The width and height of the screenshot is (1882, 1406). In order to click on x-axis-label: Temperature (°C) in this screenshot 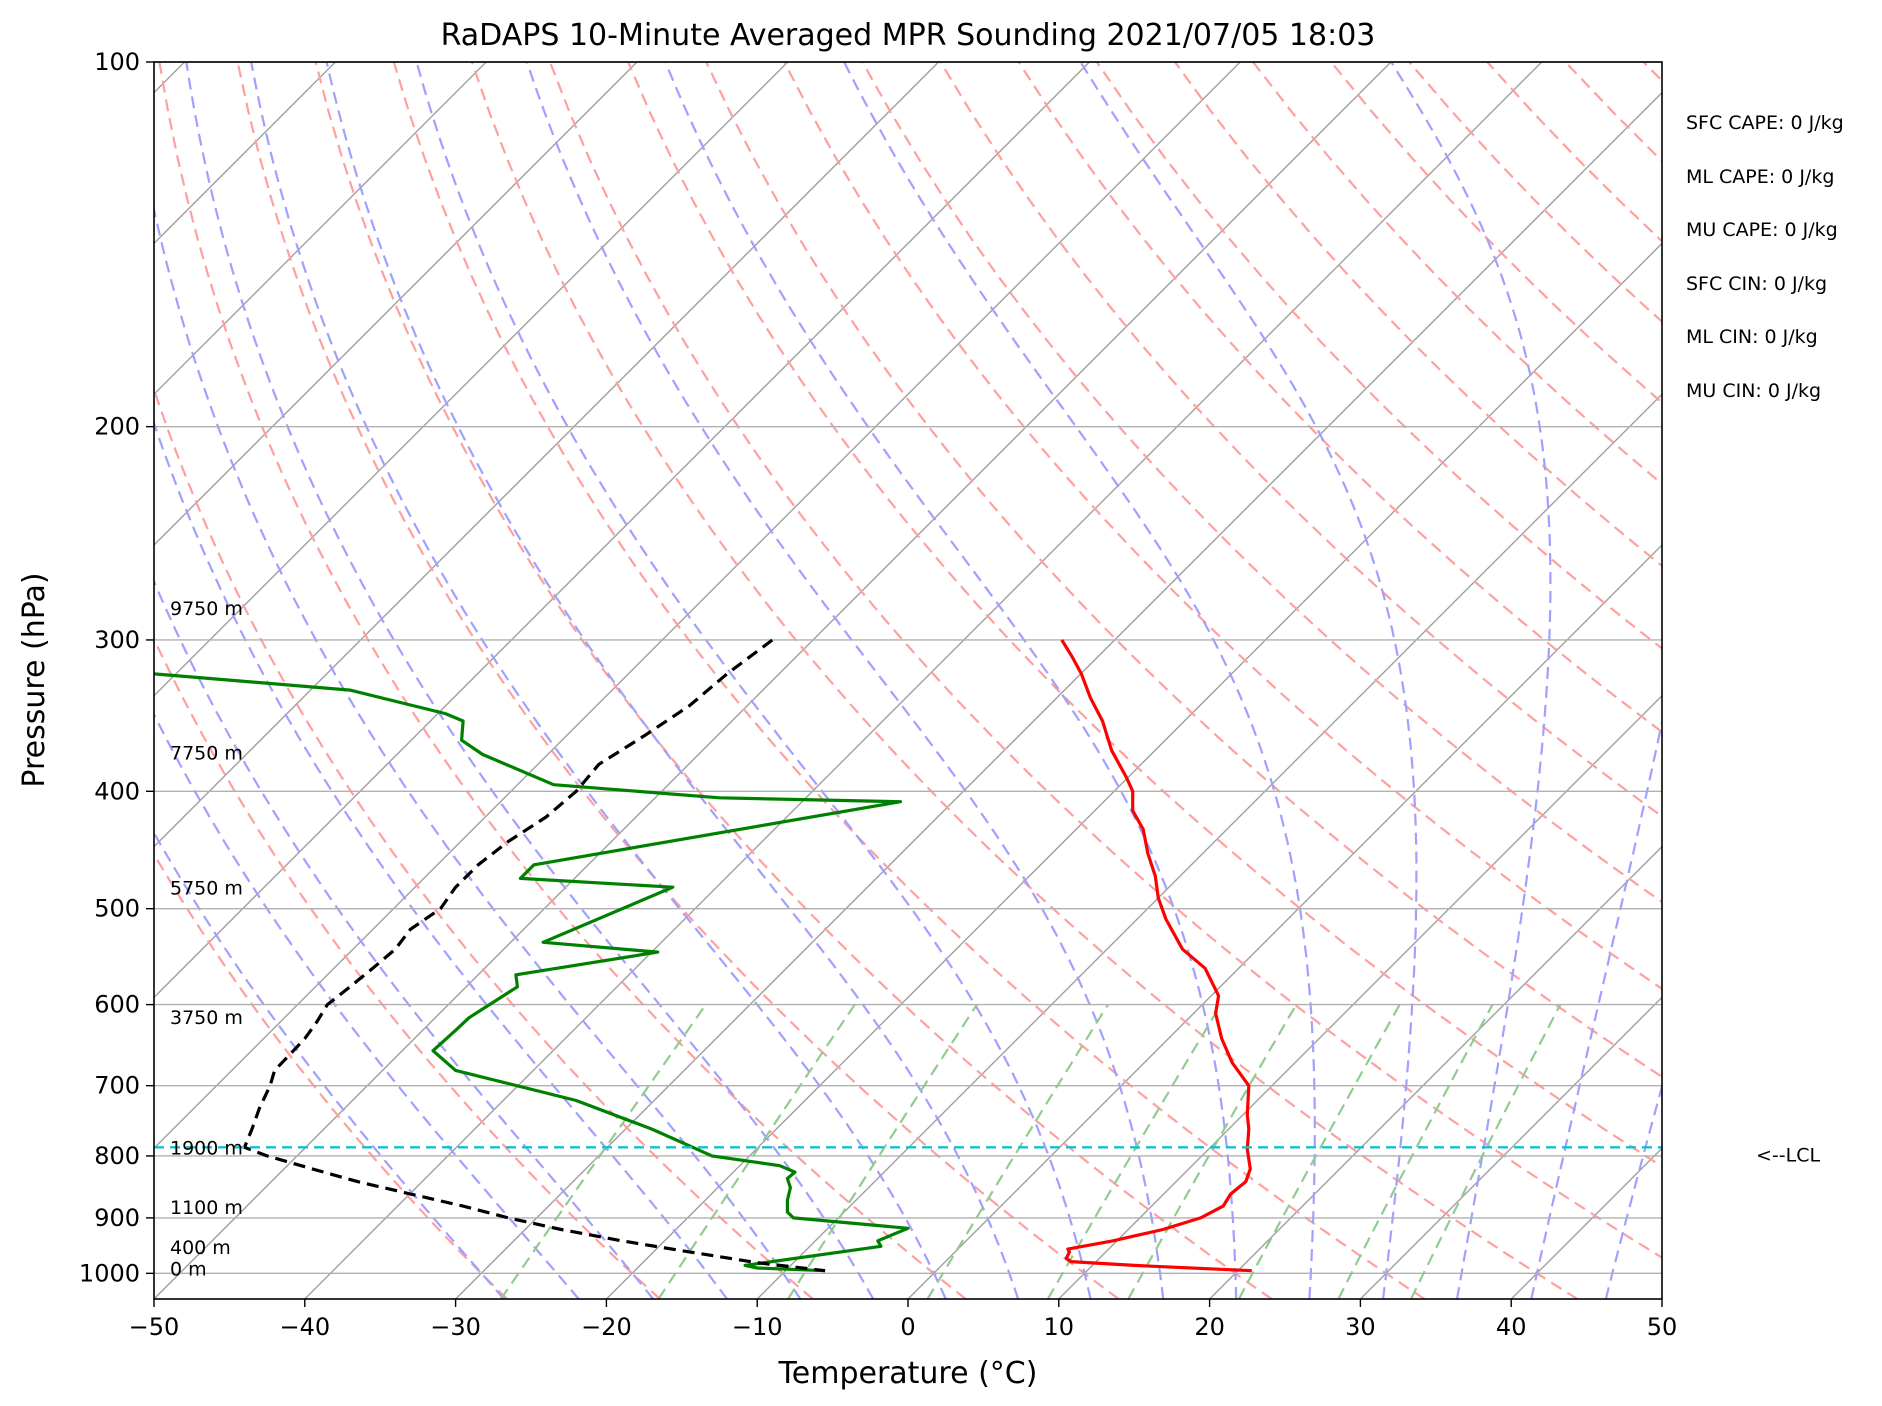, I will do `click(908, 1373)`.